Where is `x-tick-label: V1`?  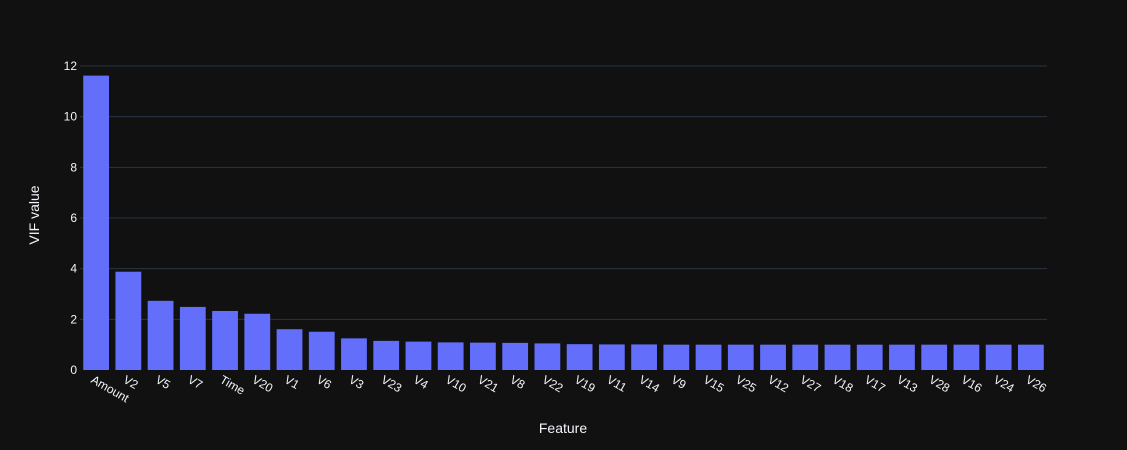 x-tick-label: V1 is located at coordinates (292, 382).